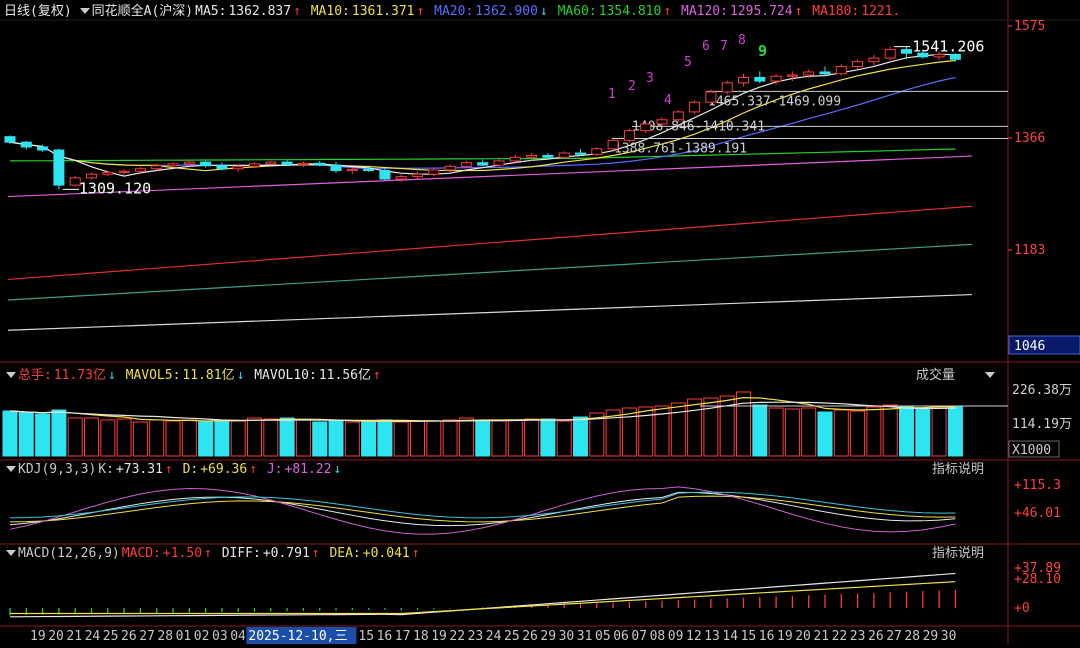 This screenshot has width=1080, height=648. Describe the element at coordinates (84, 10) in the screenshot. I see `period-dropdown-icon` at that location.